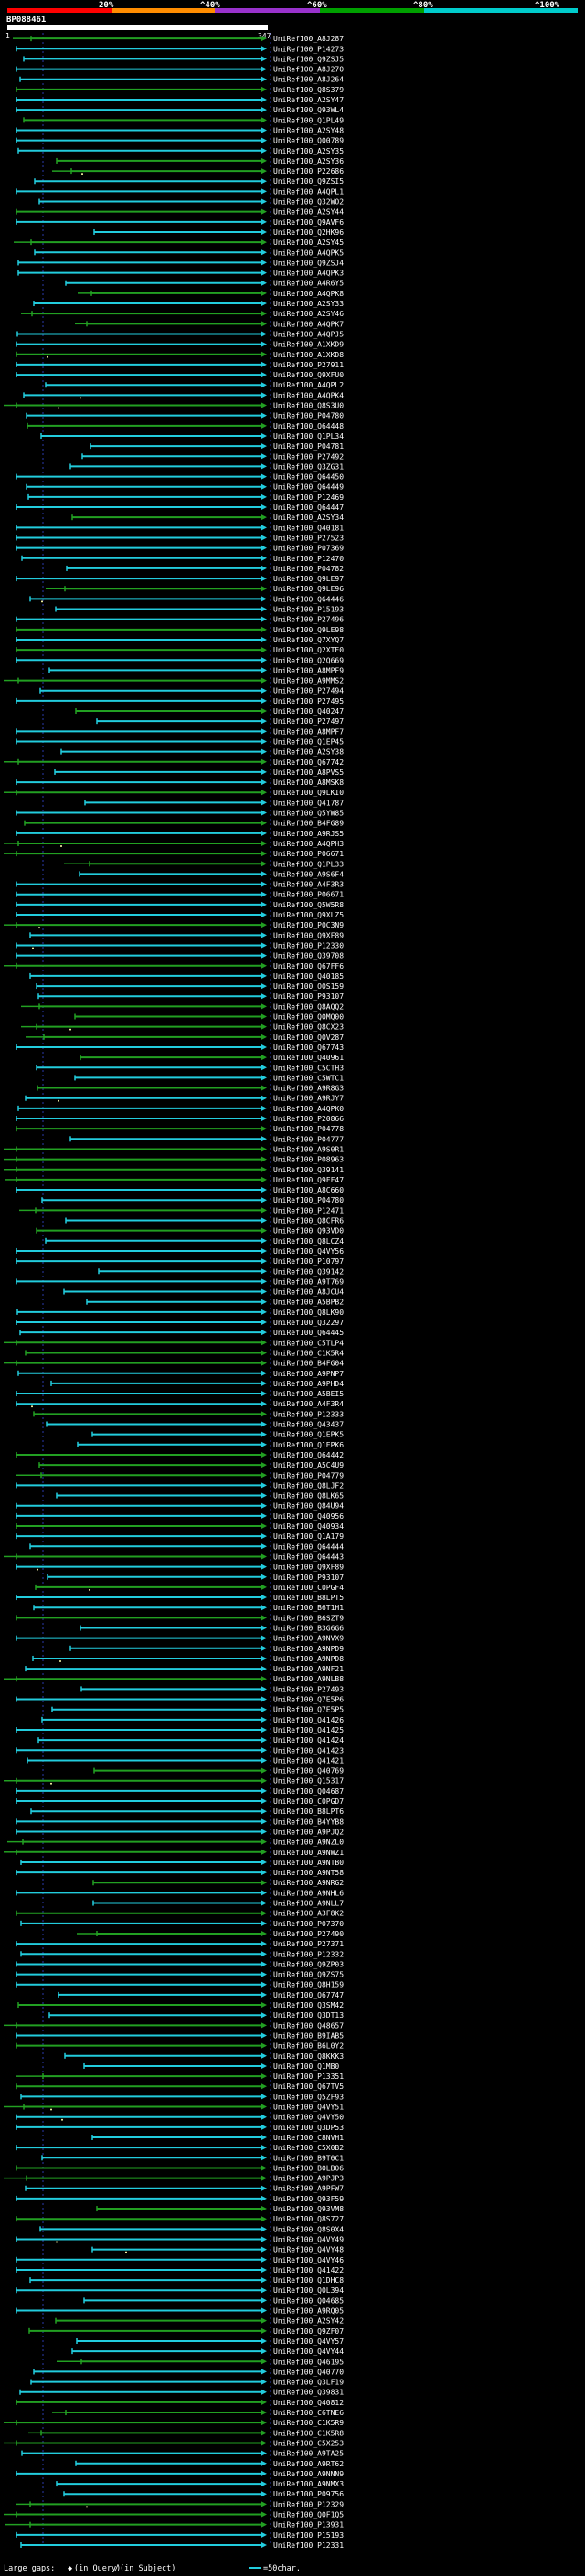 The height and width of the screenshot is (2576, 585). Describe the element at coordinates (309, 1710) in the screenshot. I see `hit-label: UniRef100_Q7E5P5` at that location.